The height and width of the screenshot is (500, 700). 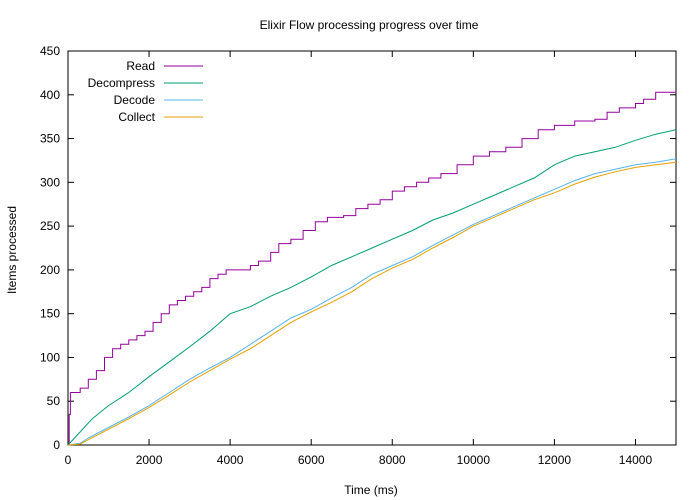 I want to click on x-tick-label: 10000, so click(x=474, y=460).